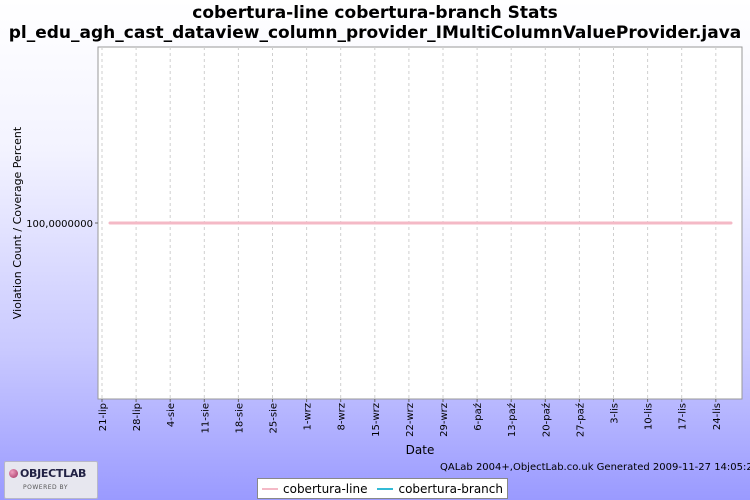 The height and width of the screenshot is (500, 750). What do you see at coordinates (171, 415) in the screenshot?
I see `x-tick-label: 4-sie` at bounding box center [171, 415].